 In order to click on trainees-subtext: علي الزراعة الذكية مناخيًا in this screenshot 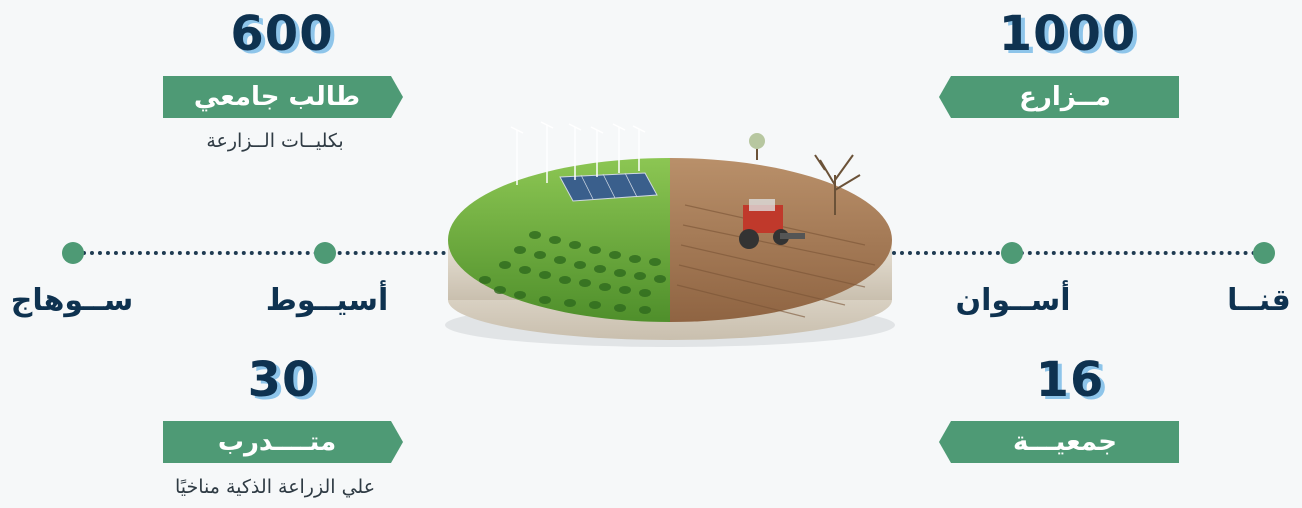, I will do `click(275, 487)`.